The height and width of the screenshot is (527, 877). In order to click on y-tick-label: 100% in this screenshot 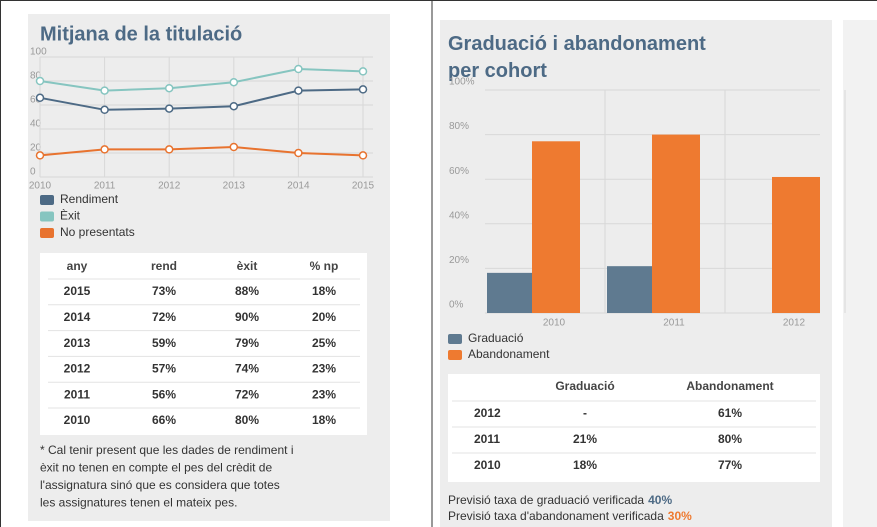, I will do `click(462, 82)`.